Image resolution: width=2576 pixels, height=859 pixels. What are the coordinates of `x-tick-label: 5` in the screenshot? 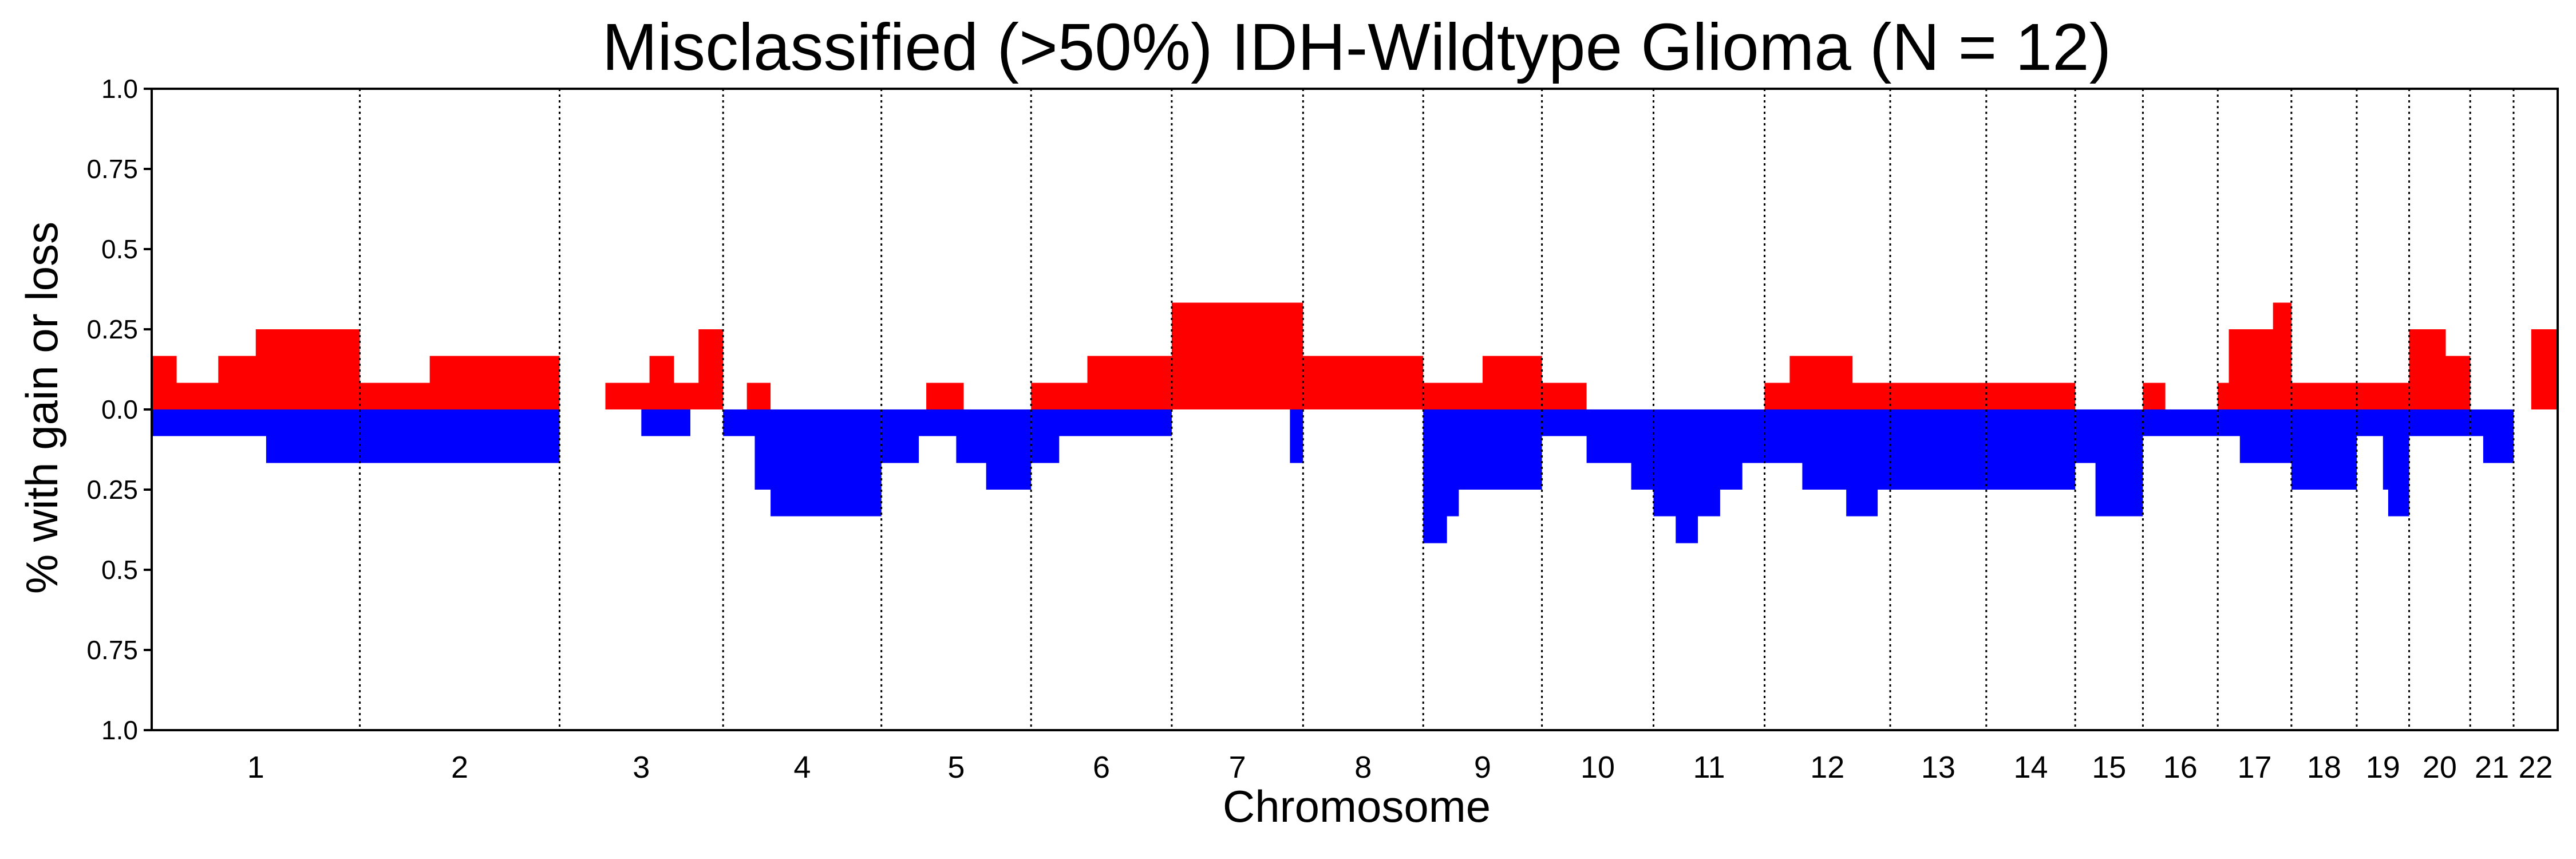 It's located at (956, 767).